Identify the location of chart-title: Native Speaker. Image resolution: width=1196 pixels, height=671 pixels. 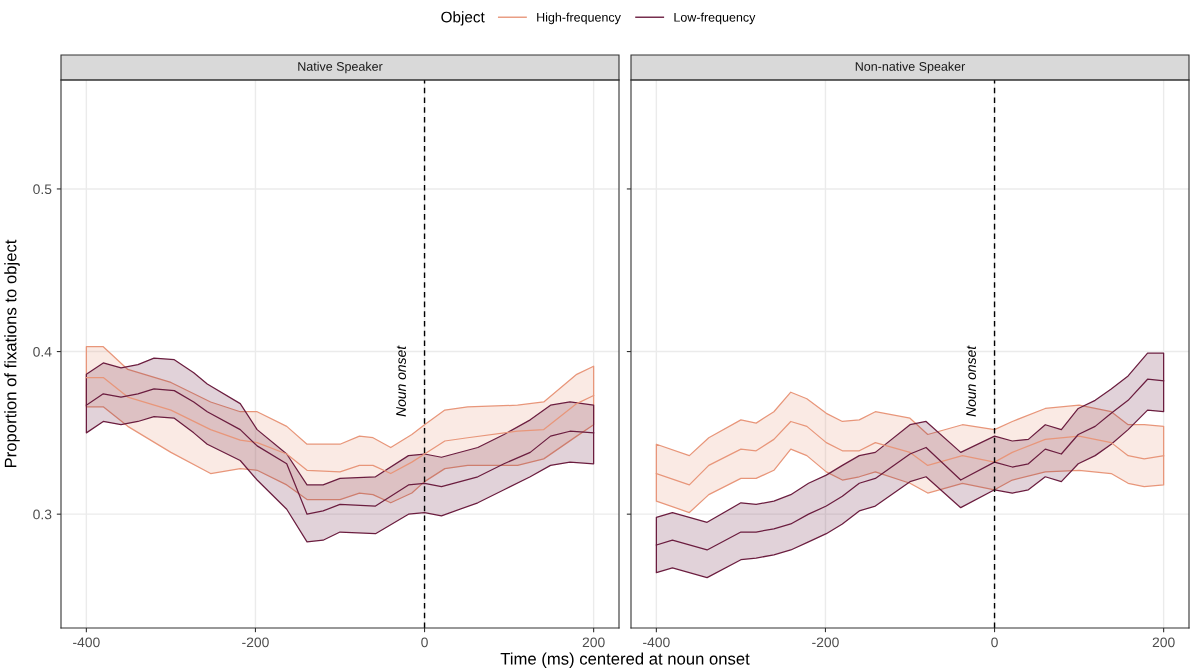
(340, 67).